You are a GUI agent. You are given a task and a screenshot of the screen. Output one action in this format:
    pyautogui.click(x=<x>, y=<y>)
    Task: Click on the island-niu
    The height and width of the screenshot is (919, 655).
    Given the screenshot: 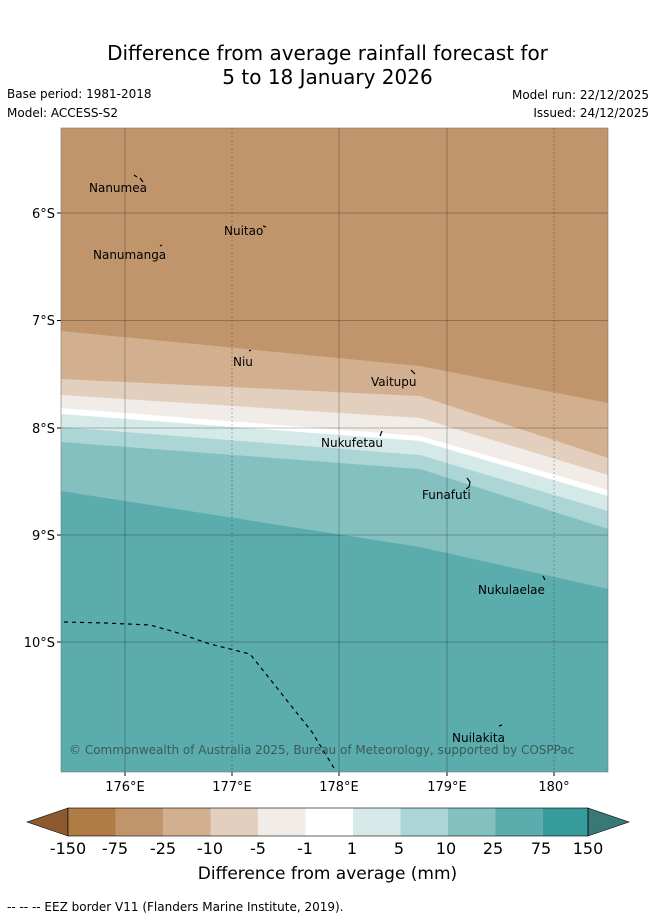 What is the action you would take?
    pyautogui.click(x=250, y=350)
    